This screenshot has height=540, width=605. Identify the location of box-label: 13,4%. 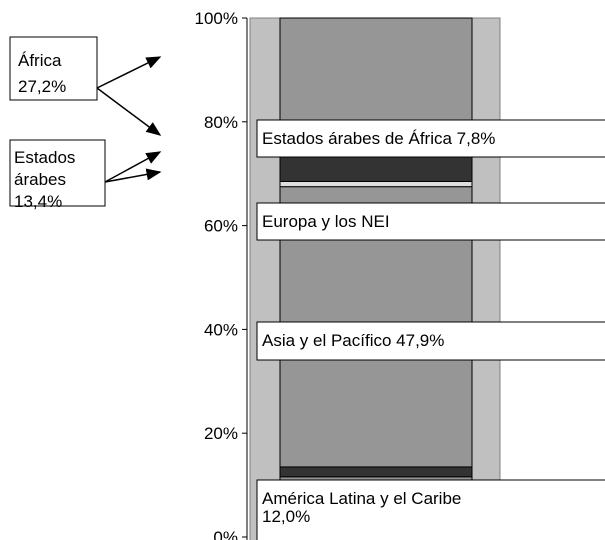
(38, 201).